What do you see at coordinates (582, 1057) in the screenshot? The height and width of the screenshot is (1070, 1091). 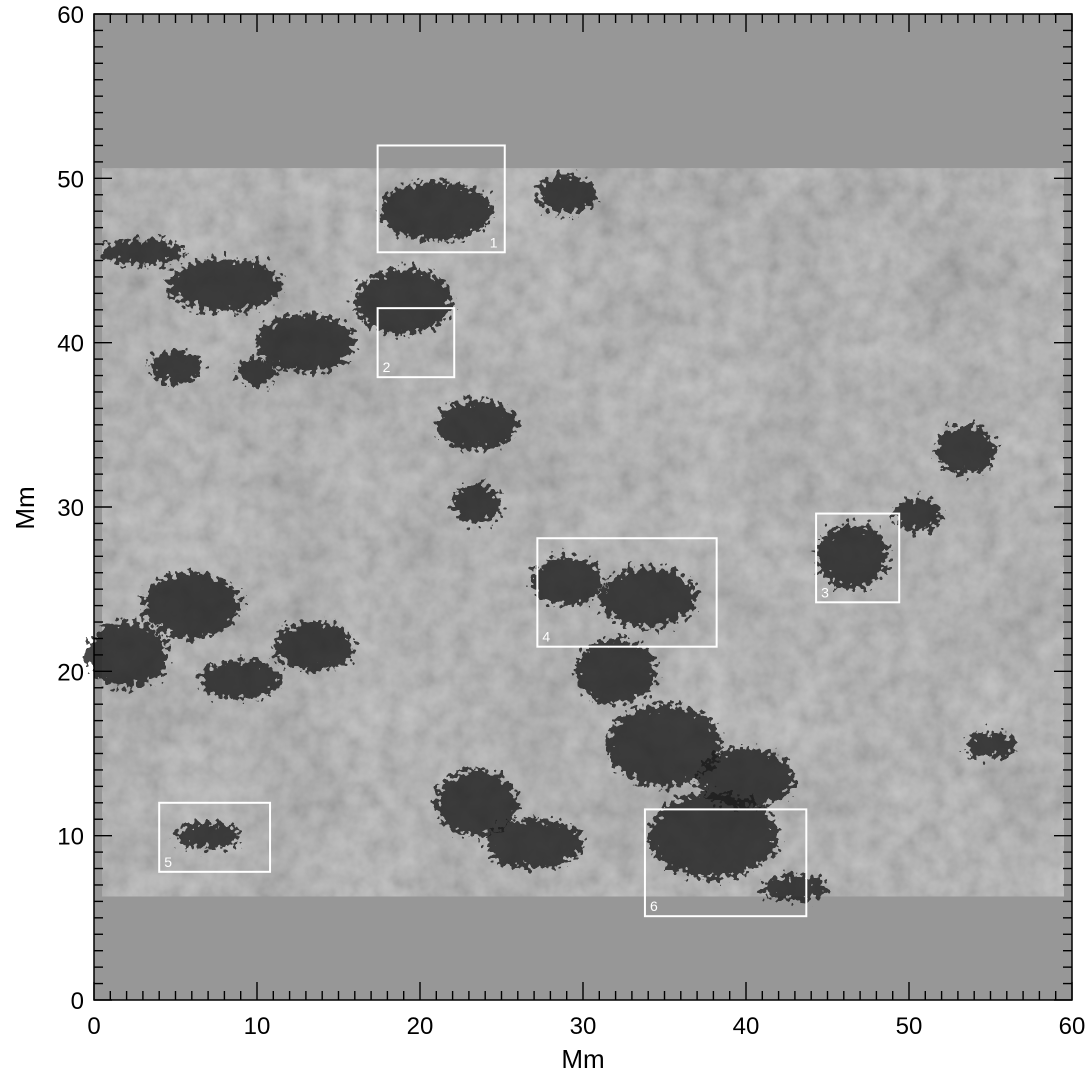 I see `x-axis-label: Mm` at bounding box center [582, 1057].